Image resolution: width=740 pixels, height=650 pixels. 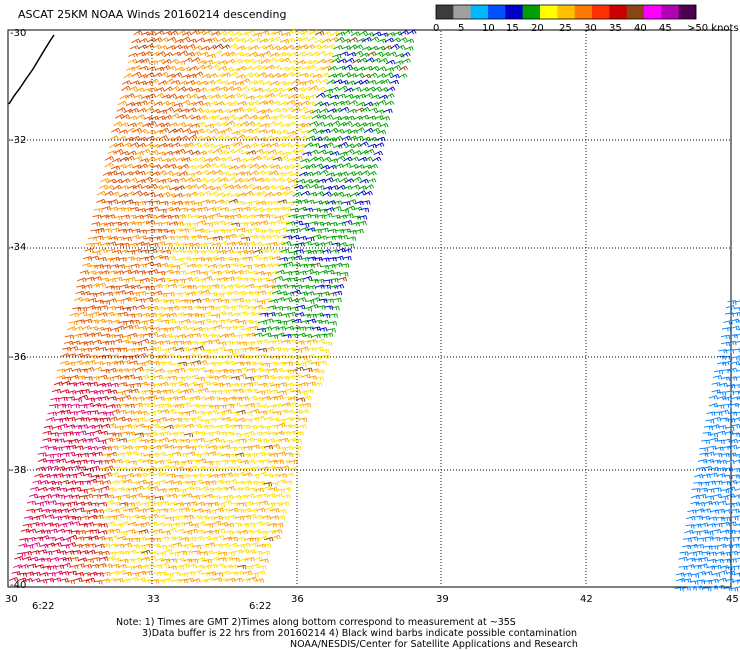 I want to click on colorbar-label-25: 25, so click(x=565, y=28).